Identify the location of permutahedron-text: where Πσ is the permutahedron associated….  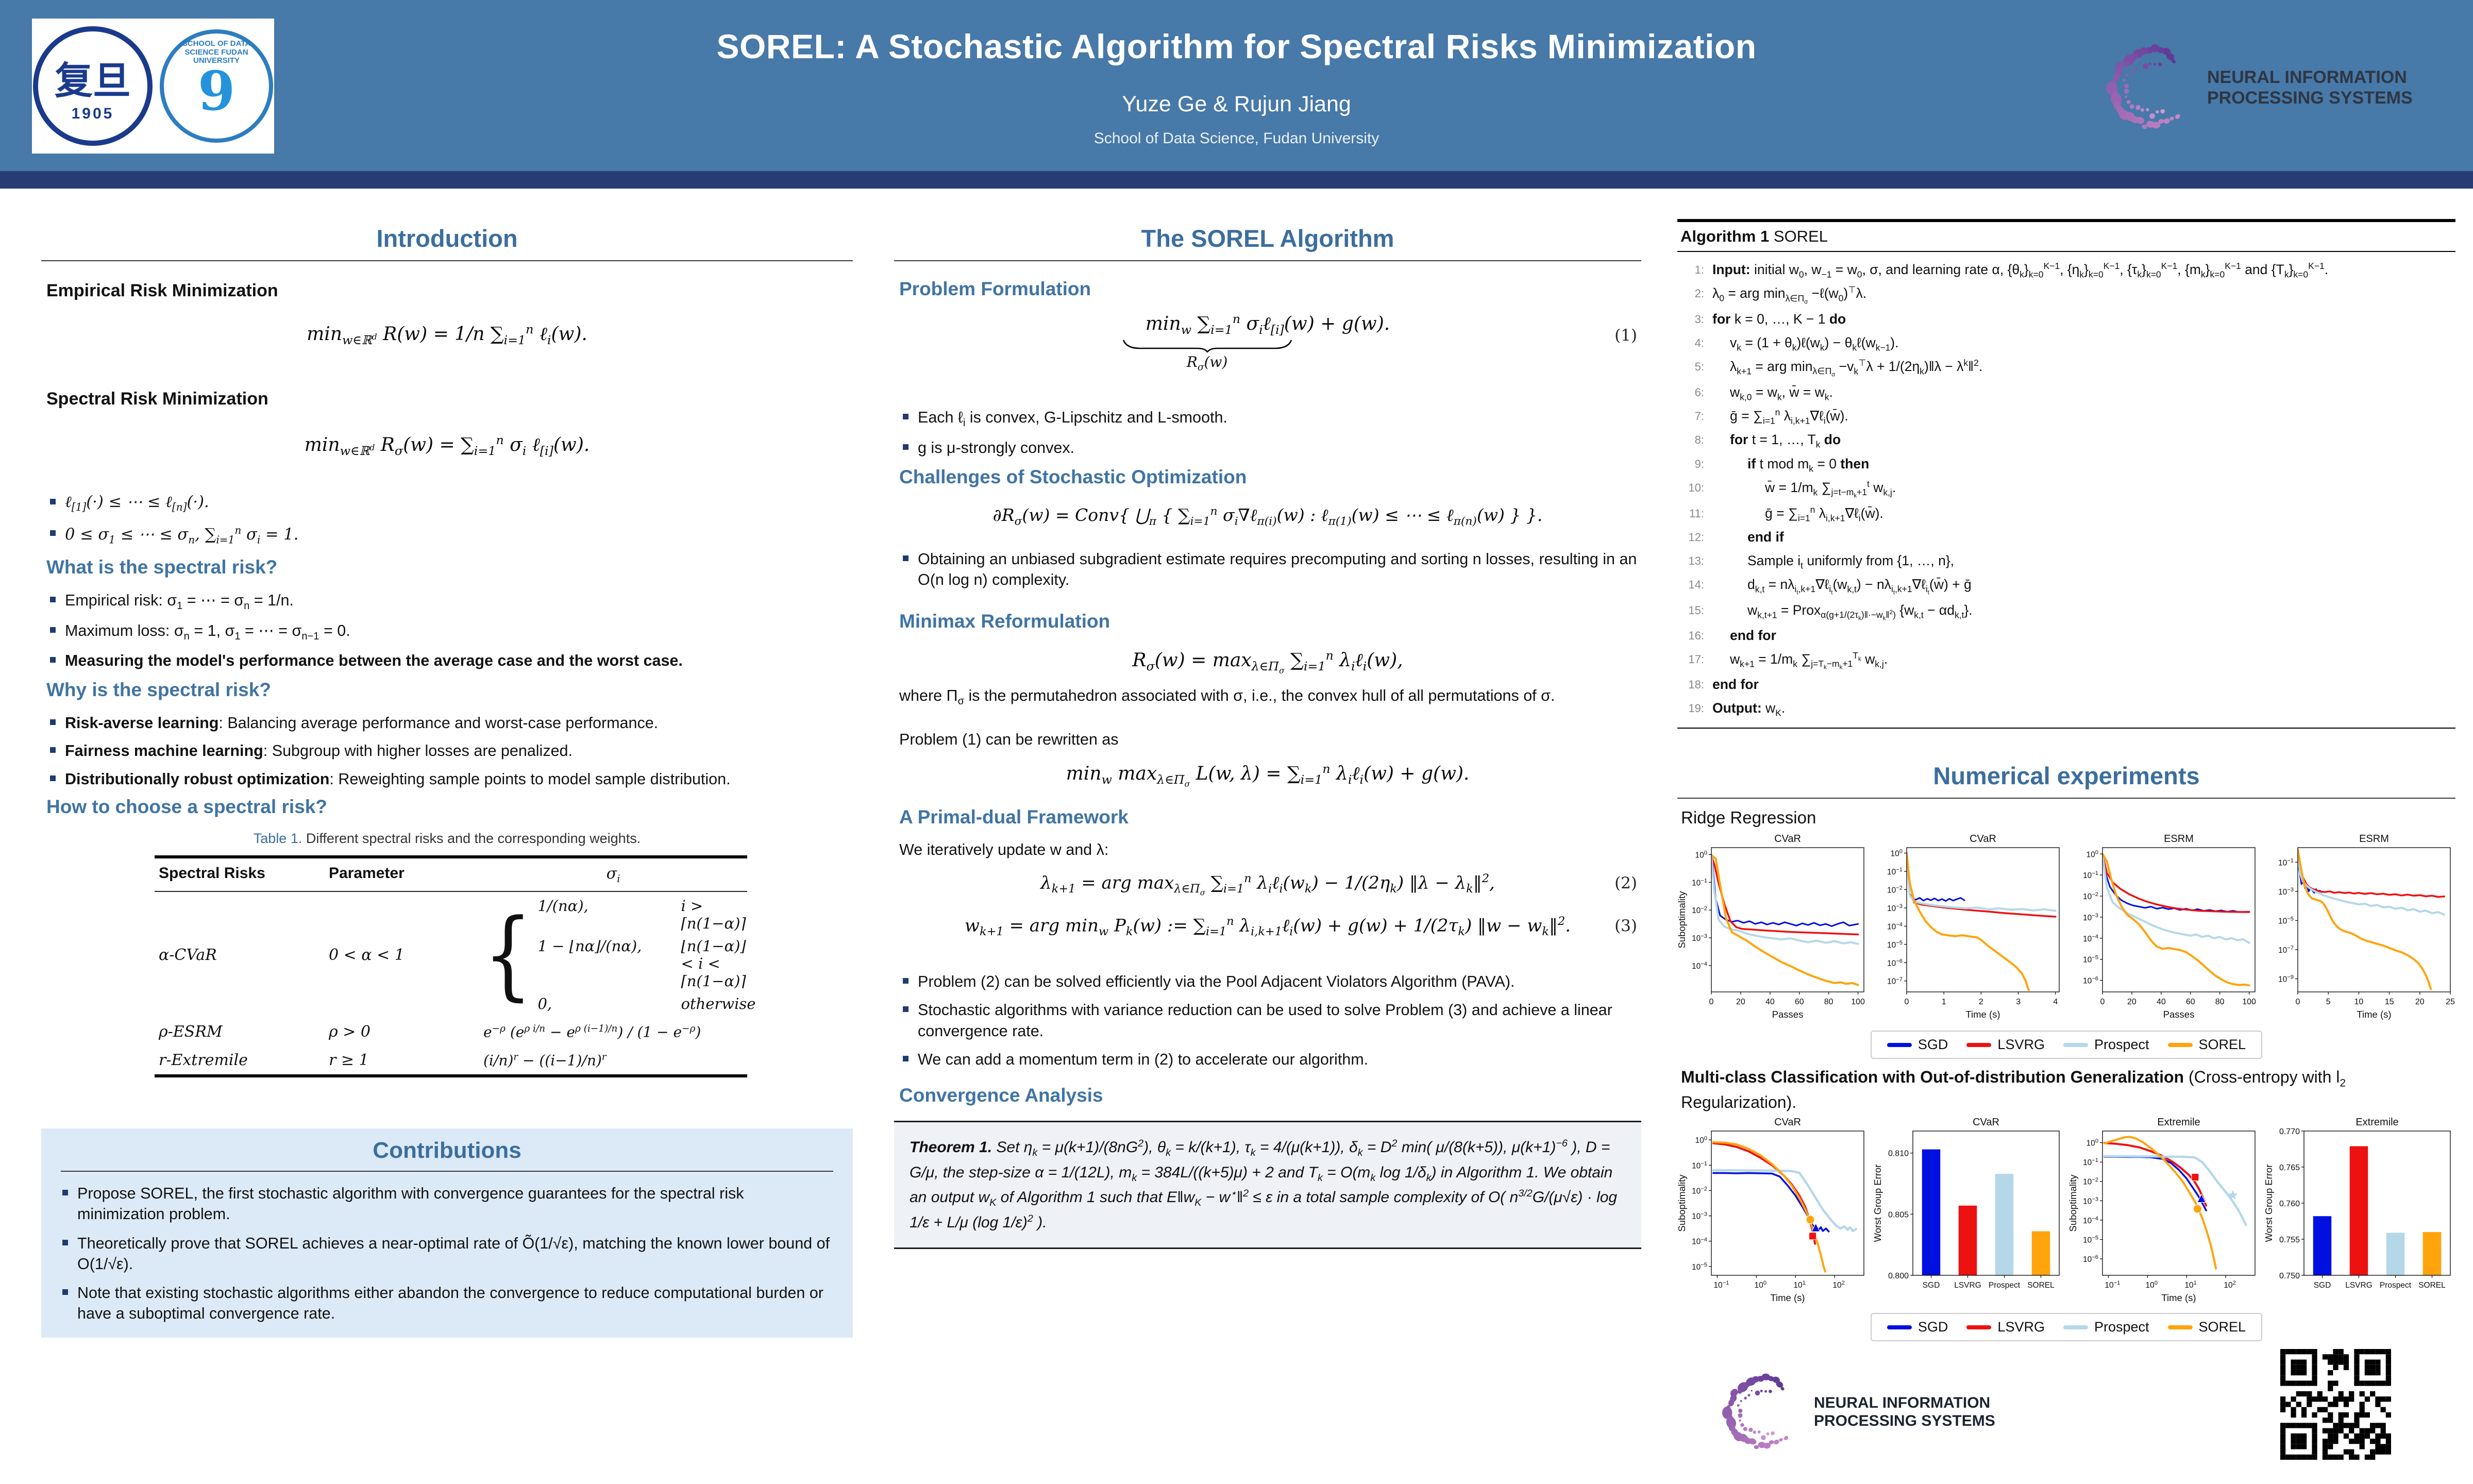
(1227, 697).